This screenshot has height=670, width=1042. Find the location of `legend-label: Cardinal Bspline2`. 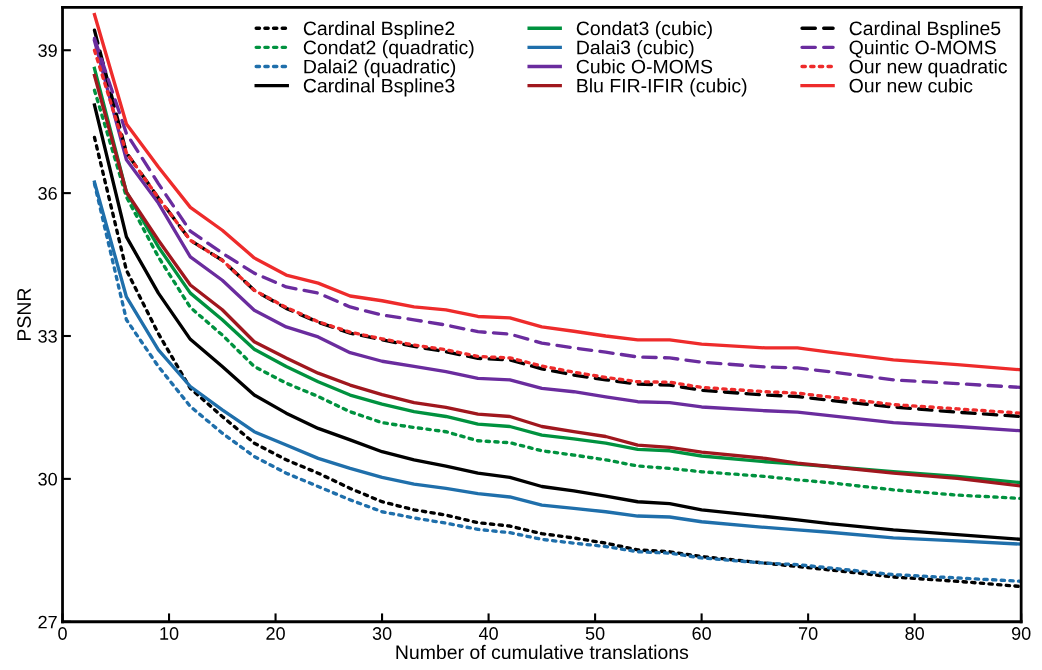

legend-label: Cardinal Bspline2 is located at coordinates (379, 30).